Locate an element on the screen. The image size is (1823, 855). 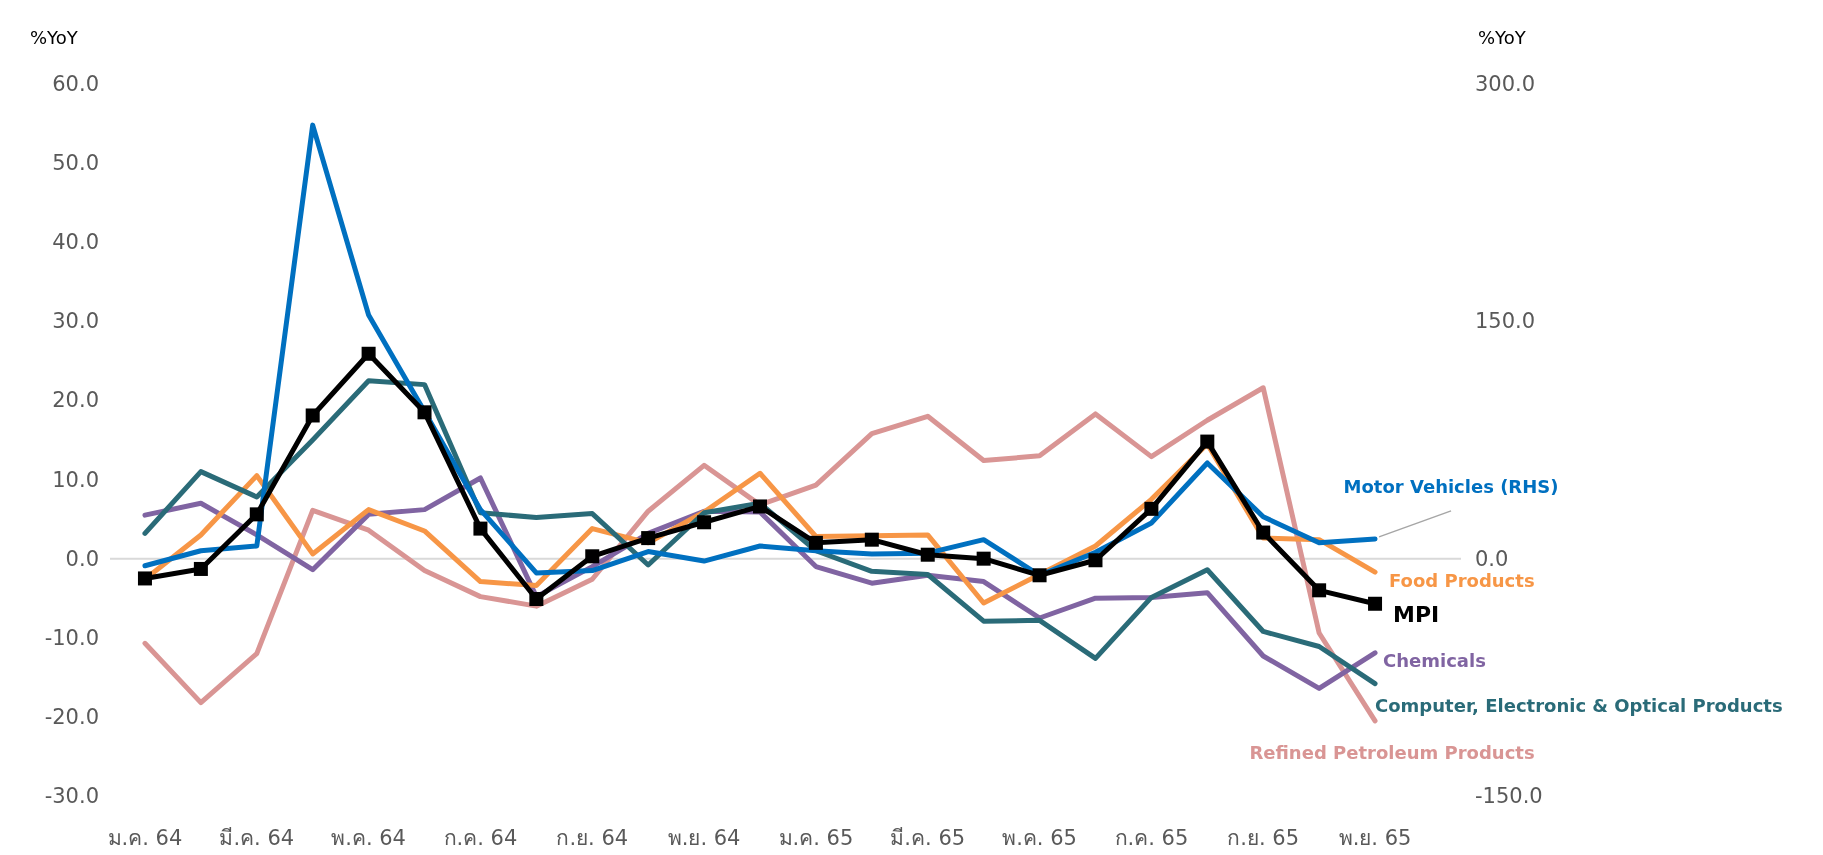
y-axis-title: %YoY is located at coordinates (54, 37).